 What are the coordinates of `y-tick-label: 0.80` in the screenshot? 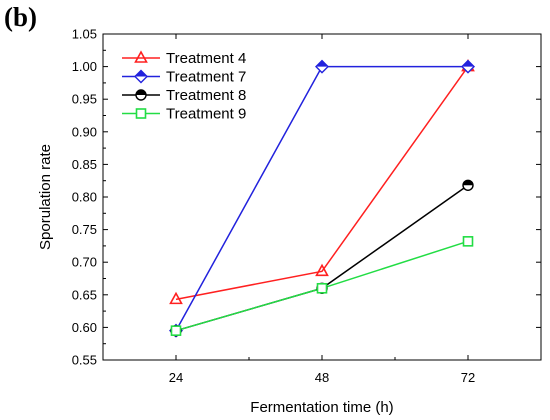 It's located at (84, 197).